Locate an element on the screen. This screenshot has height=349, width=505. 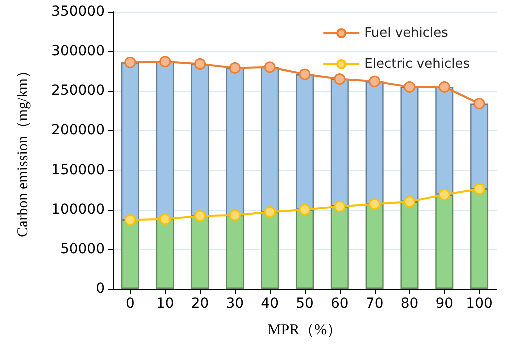
legend-label: Fuel vehicles is located at coordinates (406, 33).